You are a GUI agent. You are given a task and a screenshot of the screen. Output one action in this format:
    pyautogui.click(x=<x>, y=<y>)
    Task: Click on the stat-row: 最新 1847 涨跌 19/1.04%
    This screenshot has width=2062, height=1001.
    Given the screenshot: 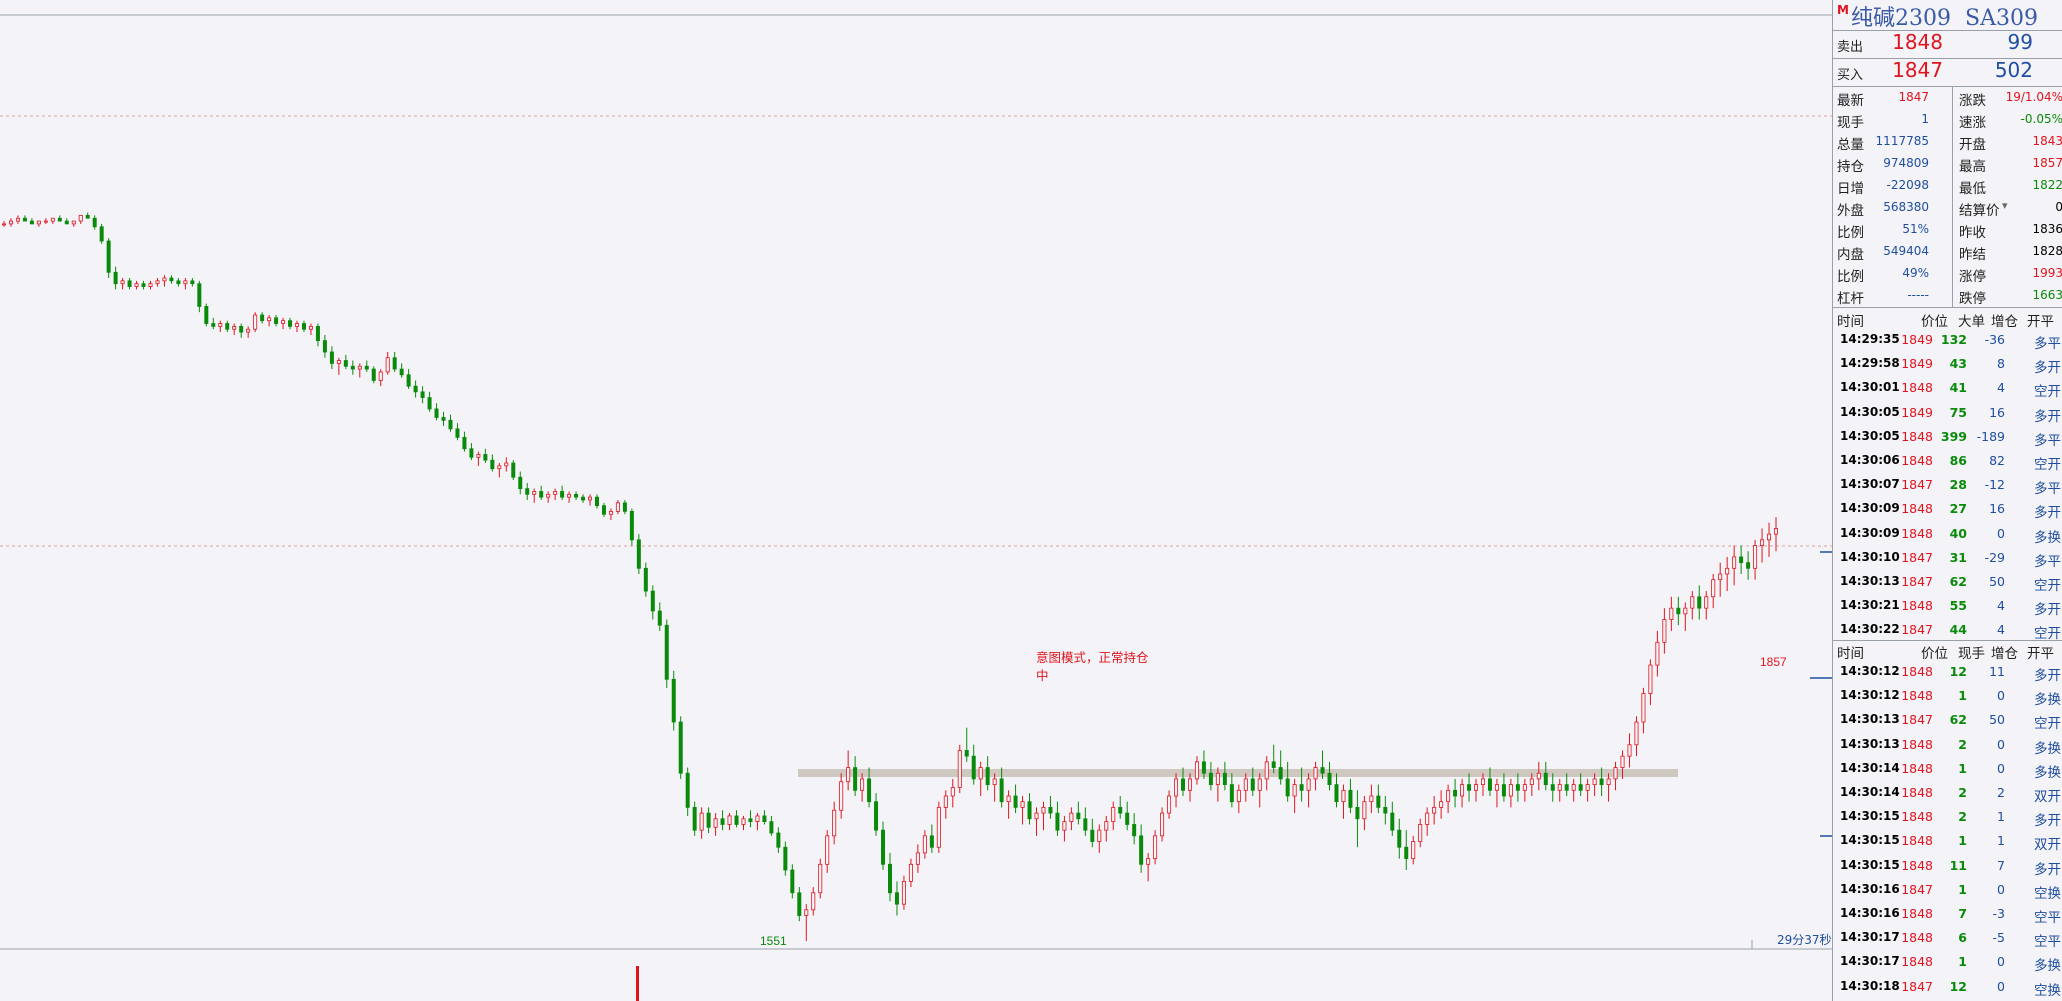 What is the action you would take?
    pyautogui.click(x=1947, y=97)
    